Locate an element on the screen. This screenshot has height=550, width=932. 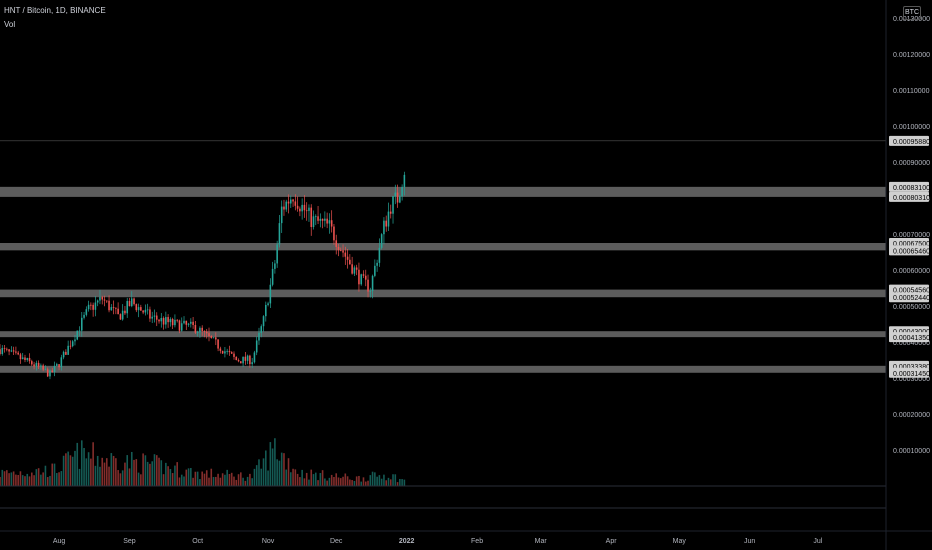
price-tick-label: 0.00070000 is located at coordinates (911, 235).